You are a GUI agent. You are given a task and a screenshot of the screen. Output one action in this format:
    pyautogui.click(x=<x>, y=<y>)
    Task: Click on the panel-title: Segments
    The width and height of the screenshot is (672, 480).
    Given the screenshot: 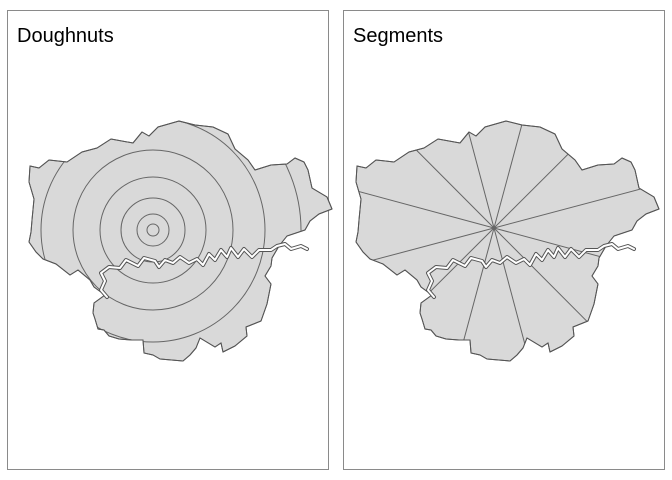 What is the action you would take?
    pyautogui.click(x=398, y=36)
    